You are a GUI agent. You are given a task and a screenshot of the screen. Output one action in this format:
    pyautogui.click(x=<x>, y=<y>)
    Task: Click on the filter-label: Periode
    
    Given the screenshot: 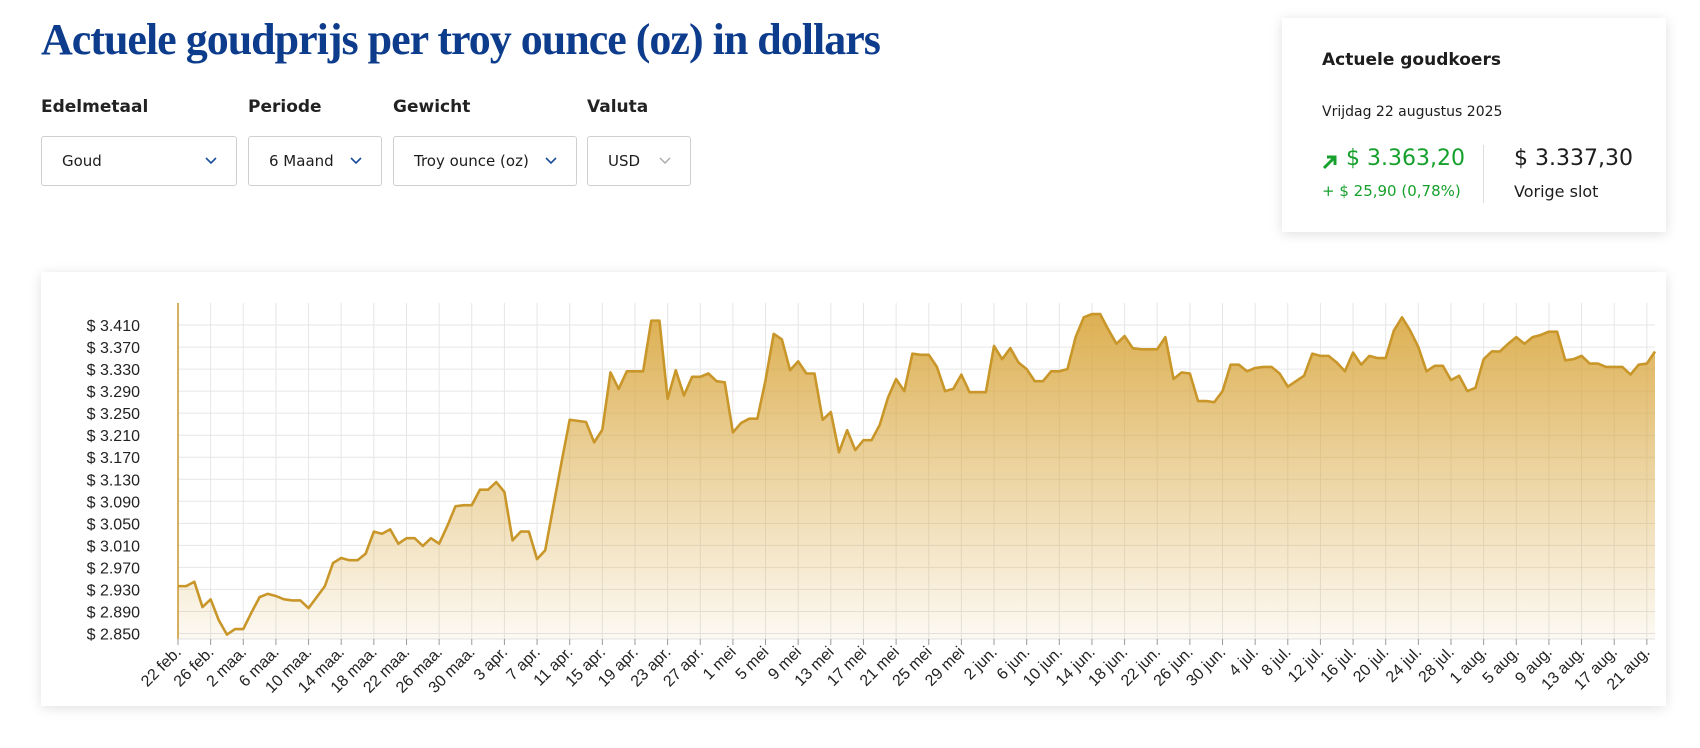 What is the action you would take?
    pyautogui.click(x=285, y=107)
    